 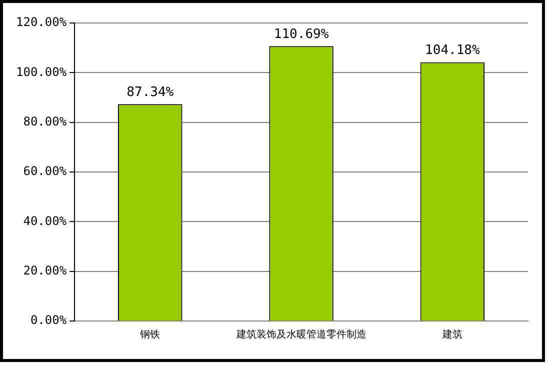 What do you see at coordinates (45, 121) in the screenshot?
I see `y-tick-label: 80.00%` at bounding box center [45, 121].